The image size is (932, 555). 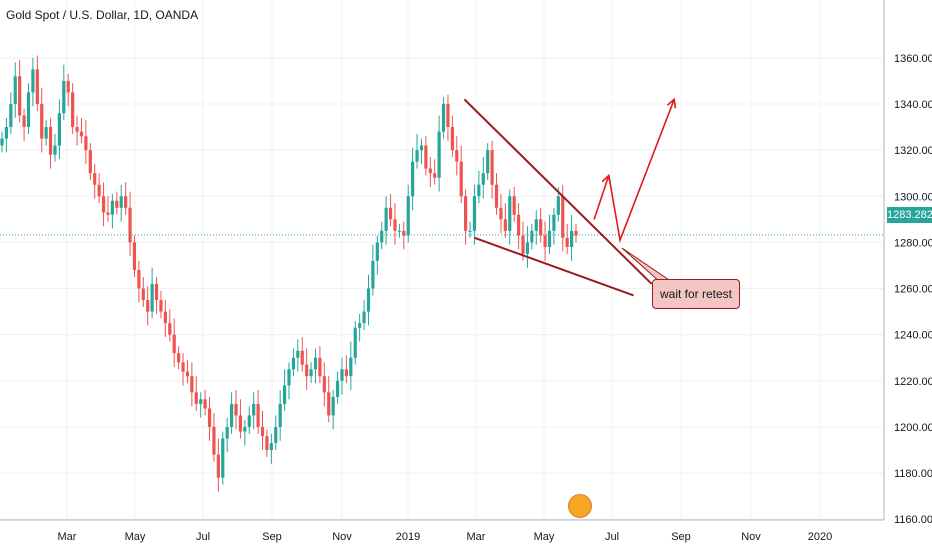 I want to click on y-tick-label: 1360.000, so click(x=913, y=59).